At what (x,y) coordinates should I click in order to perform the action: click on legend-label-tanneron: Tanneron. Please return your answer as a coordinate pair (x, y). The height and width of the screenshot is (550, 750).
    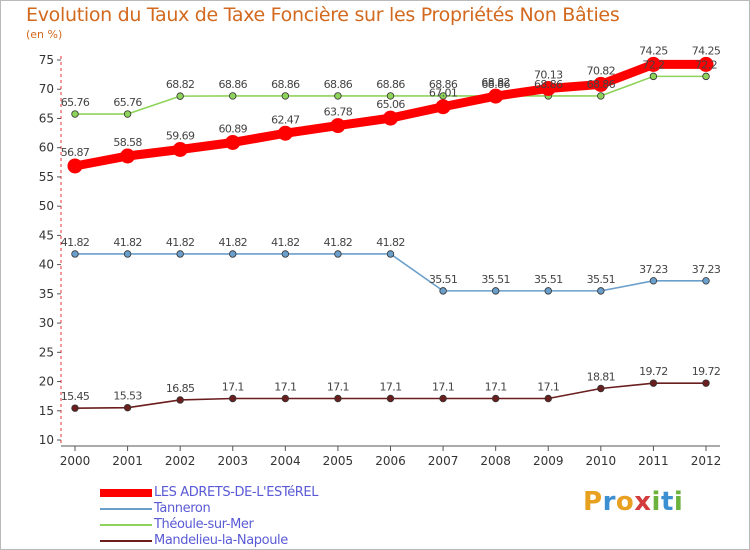
    Looking at the image, I should click on (182, 508).